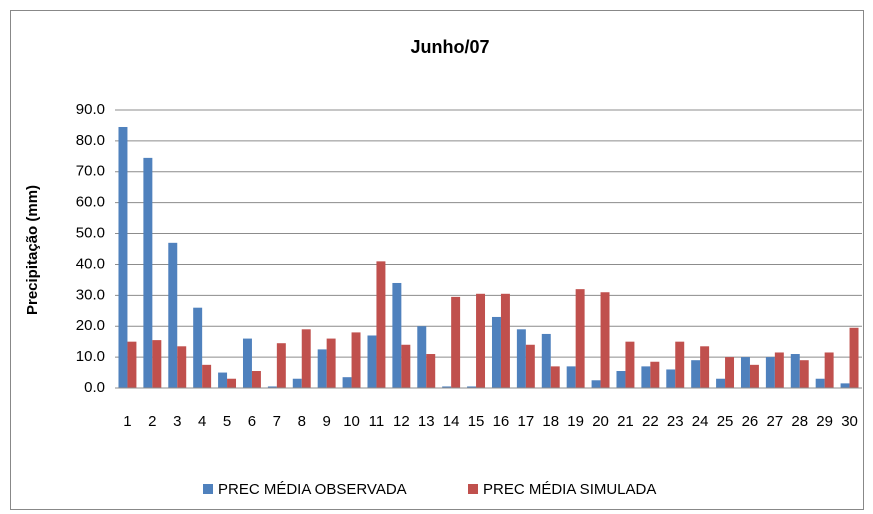 The width and height of the screenshot is (873, 514). Describe the element at coordinates (700, 421) in the screenshot. I see `x-tick-label: 24` at that location.